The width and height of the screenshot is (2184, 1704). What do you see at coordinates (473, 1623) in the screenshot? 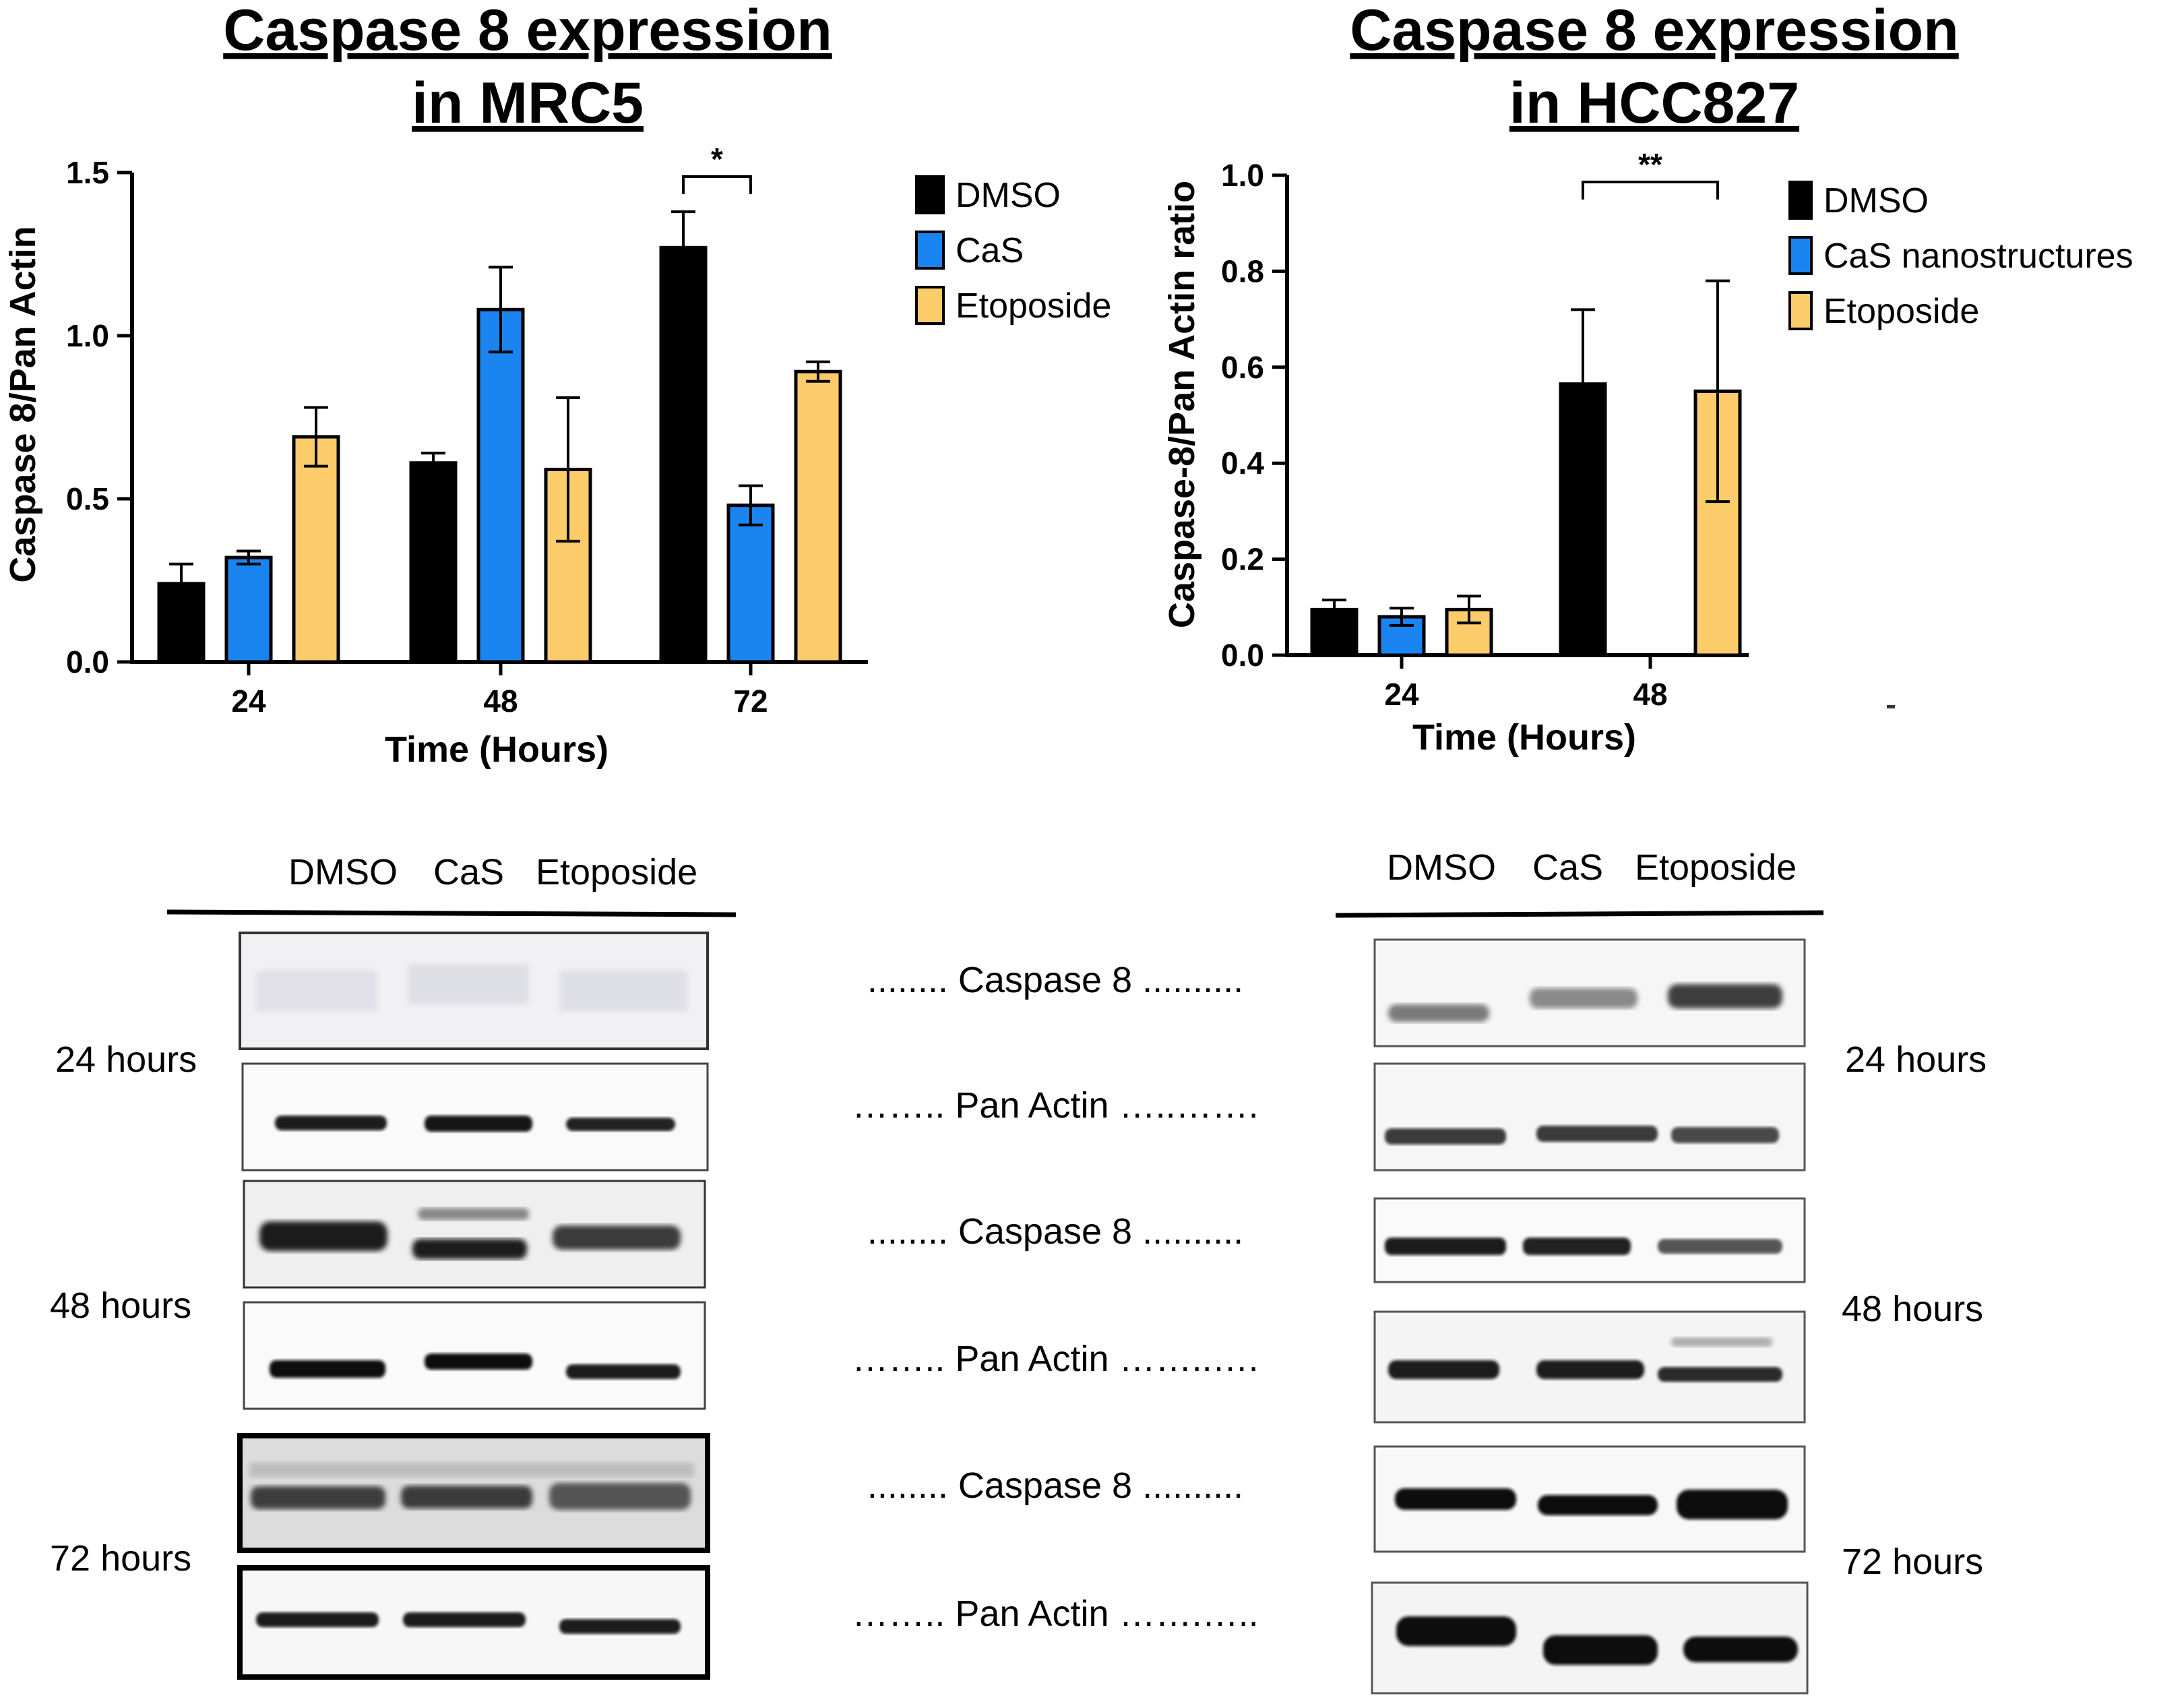
I see `left-blot-panactin-72h` at bounding box center [473, 1623].